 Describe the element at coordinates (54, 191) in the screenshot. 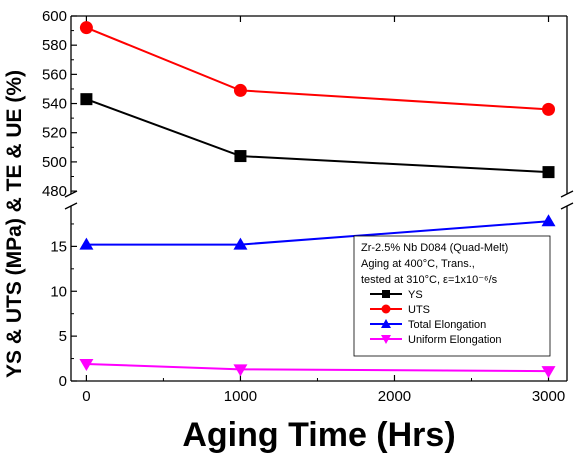

I see `y-upper-tick-label: 480` at that location.